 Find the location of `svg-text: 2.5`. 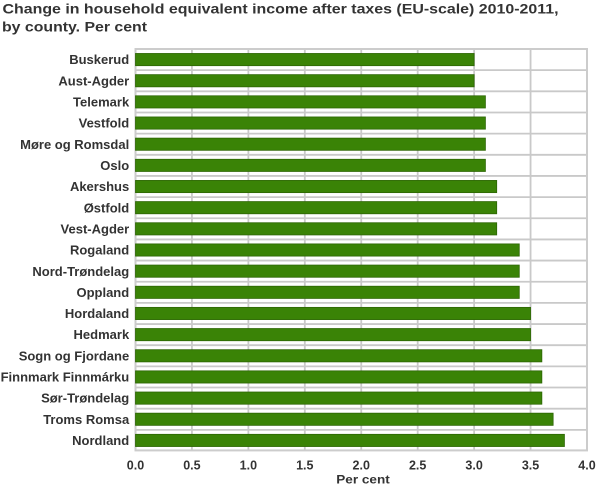

svg-text: 2.5 is located at coordinates (417, 465).